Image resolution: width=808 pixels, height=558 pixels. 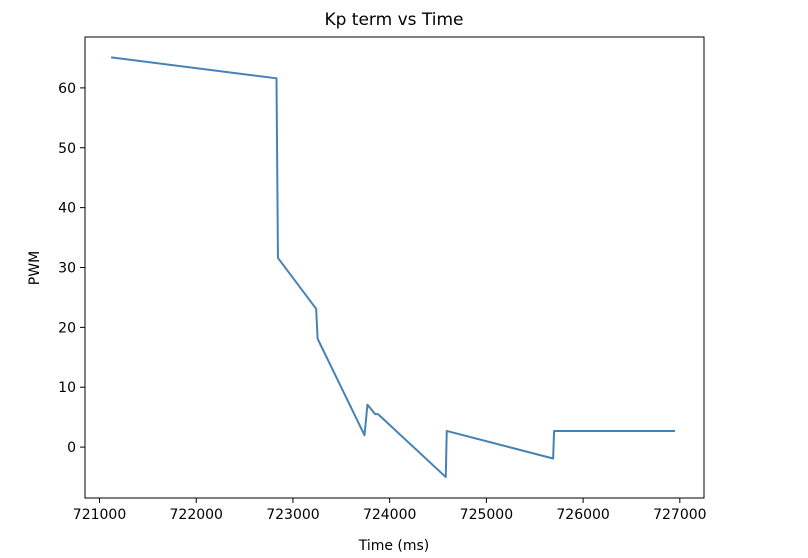 What do you see at coordinates (67, 89) in the screenshot?
I see `y-tick-label: 60` at bounding box center [67, 89].